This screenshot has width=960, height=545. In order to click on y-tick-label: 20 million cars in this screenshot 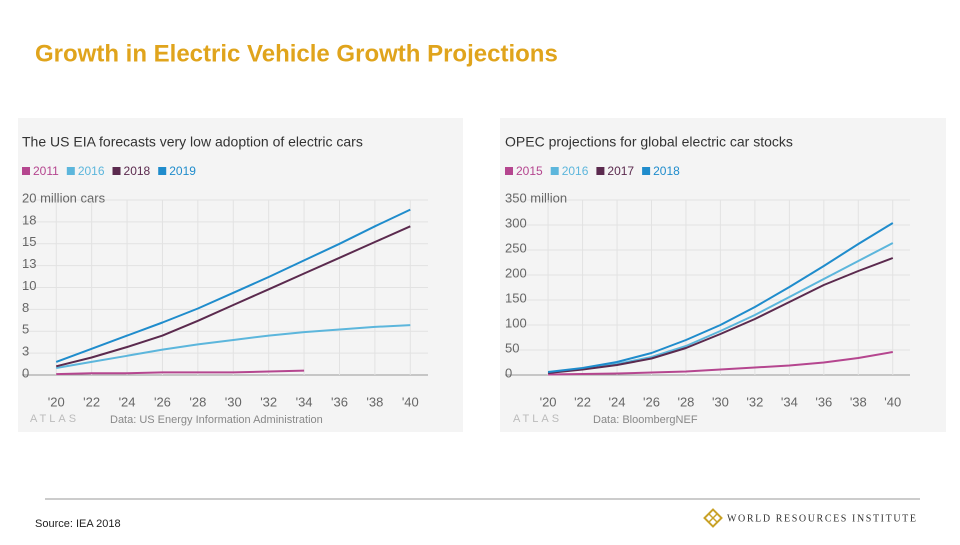, I will do `click(64, 197)`.